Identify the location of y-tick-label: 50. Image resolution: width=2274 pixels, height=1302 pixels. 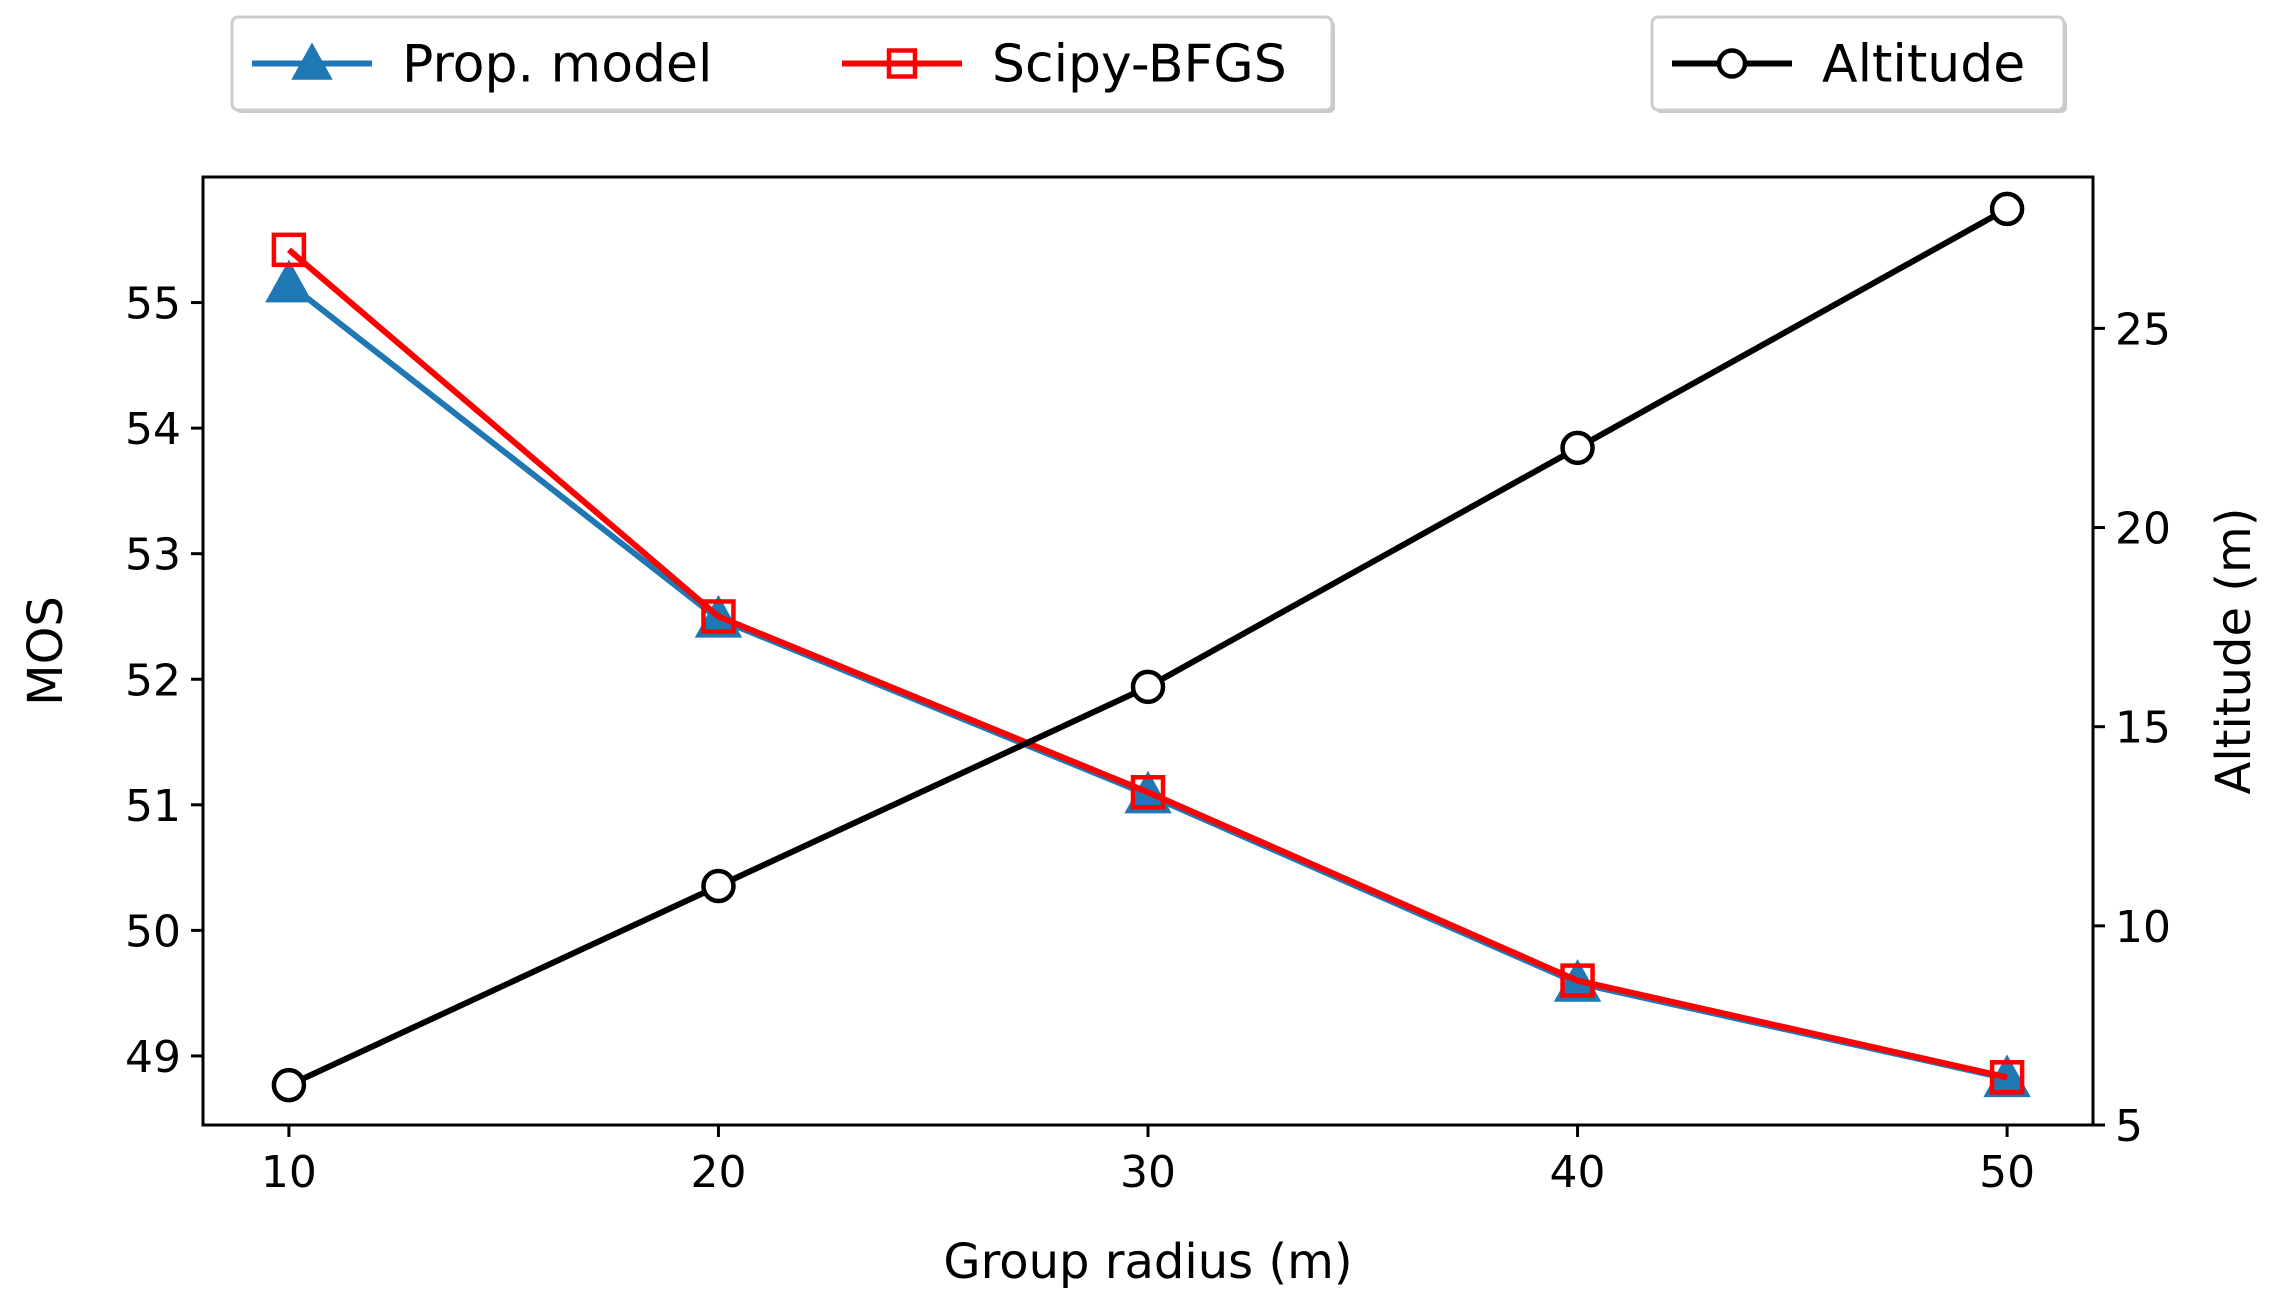
(153, 931).